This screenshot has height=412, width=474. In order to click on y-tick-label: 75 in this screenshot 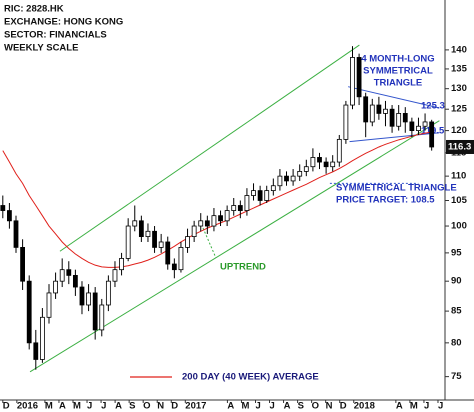, I will do `click(456, 376)`.